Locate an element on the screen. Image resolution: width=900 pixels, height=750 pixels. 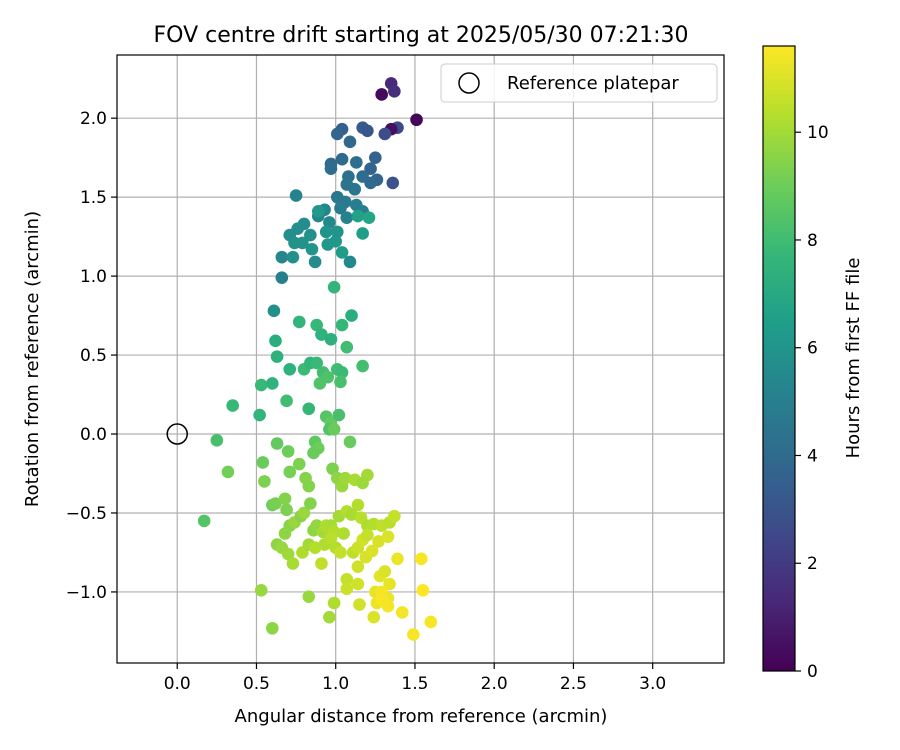
y-tick-label: 1.0 is located at coordinates (93, 277).